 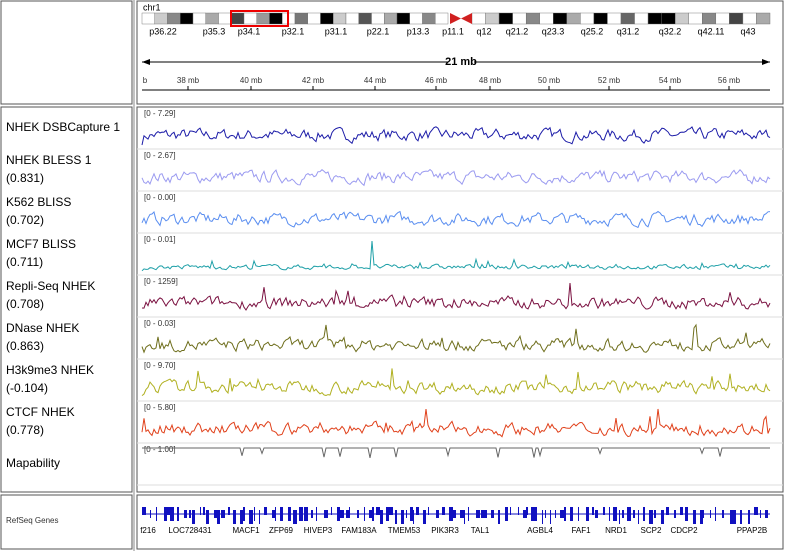 What do you see at coordinates (670, 80) in the screenshot?
I see `ruler-label: 54 mb` at bounding box center [670, 80].